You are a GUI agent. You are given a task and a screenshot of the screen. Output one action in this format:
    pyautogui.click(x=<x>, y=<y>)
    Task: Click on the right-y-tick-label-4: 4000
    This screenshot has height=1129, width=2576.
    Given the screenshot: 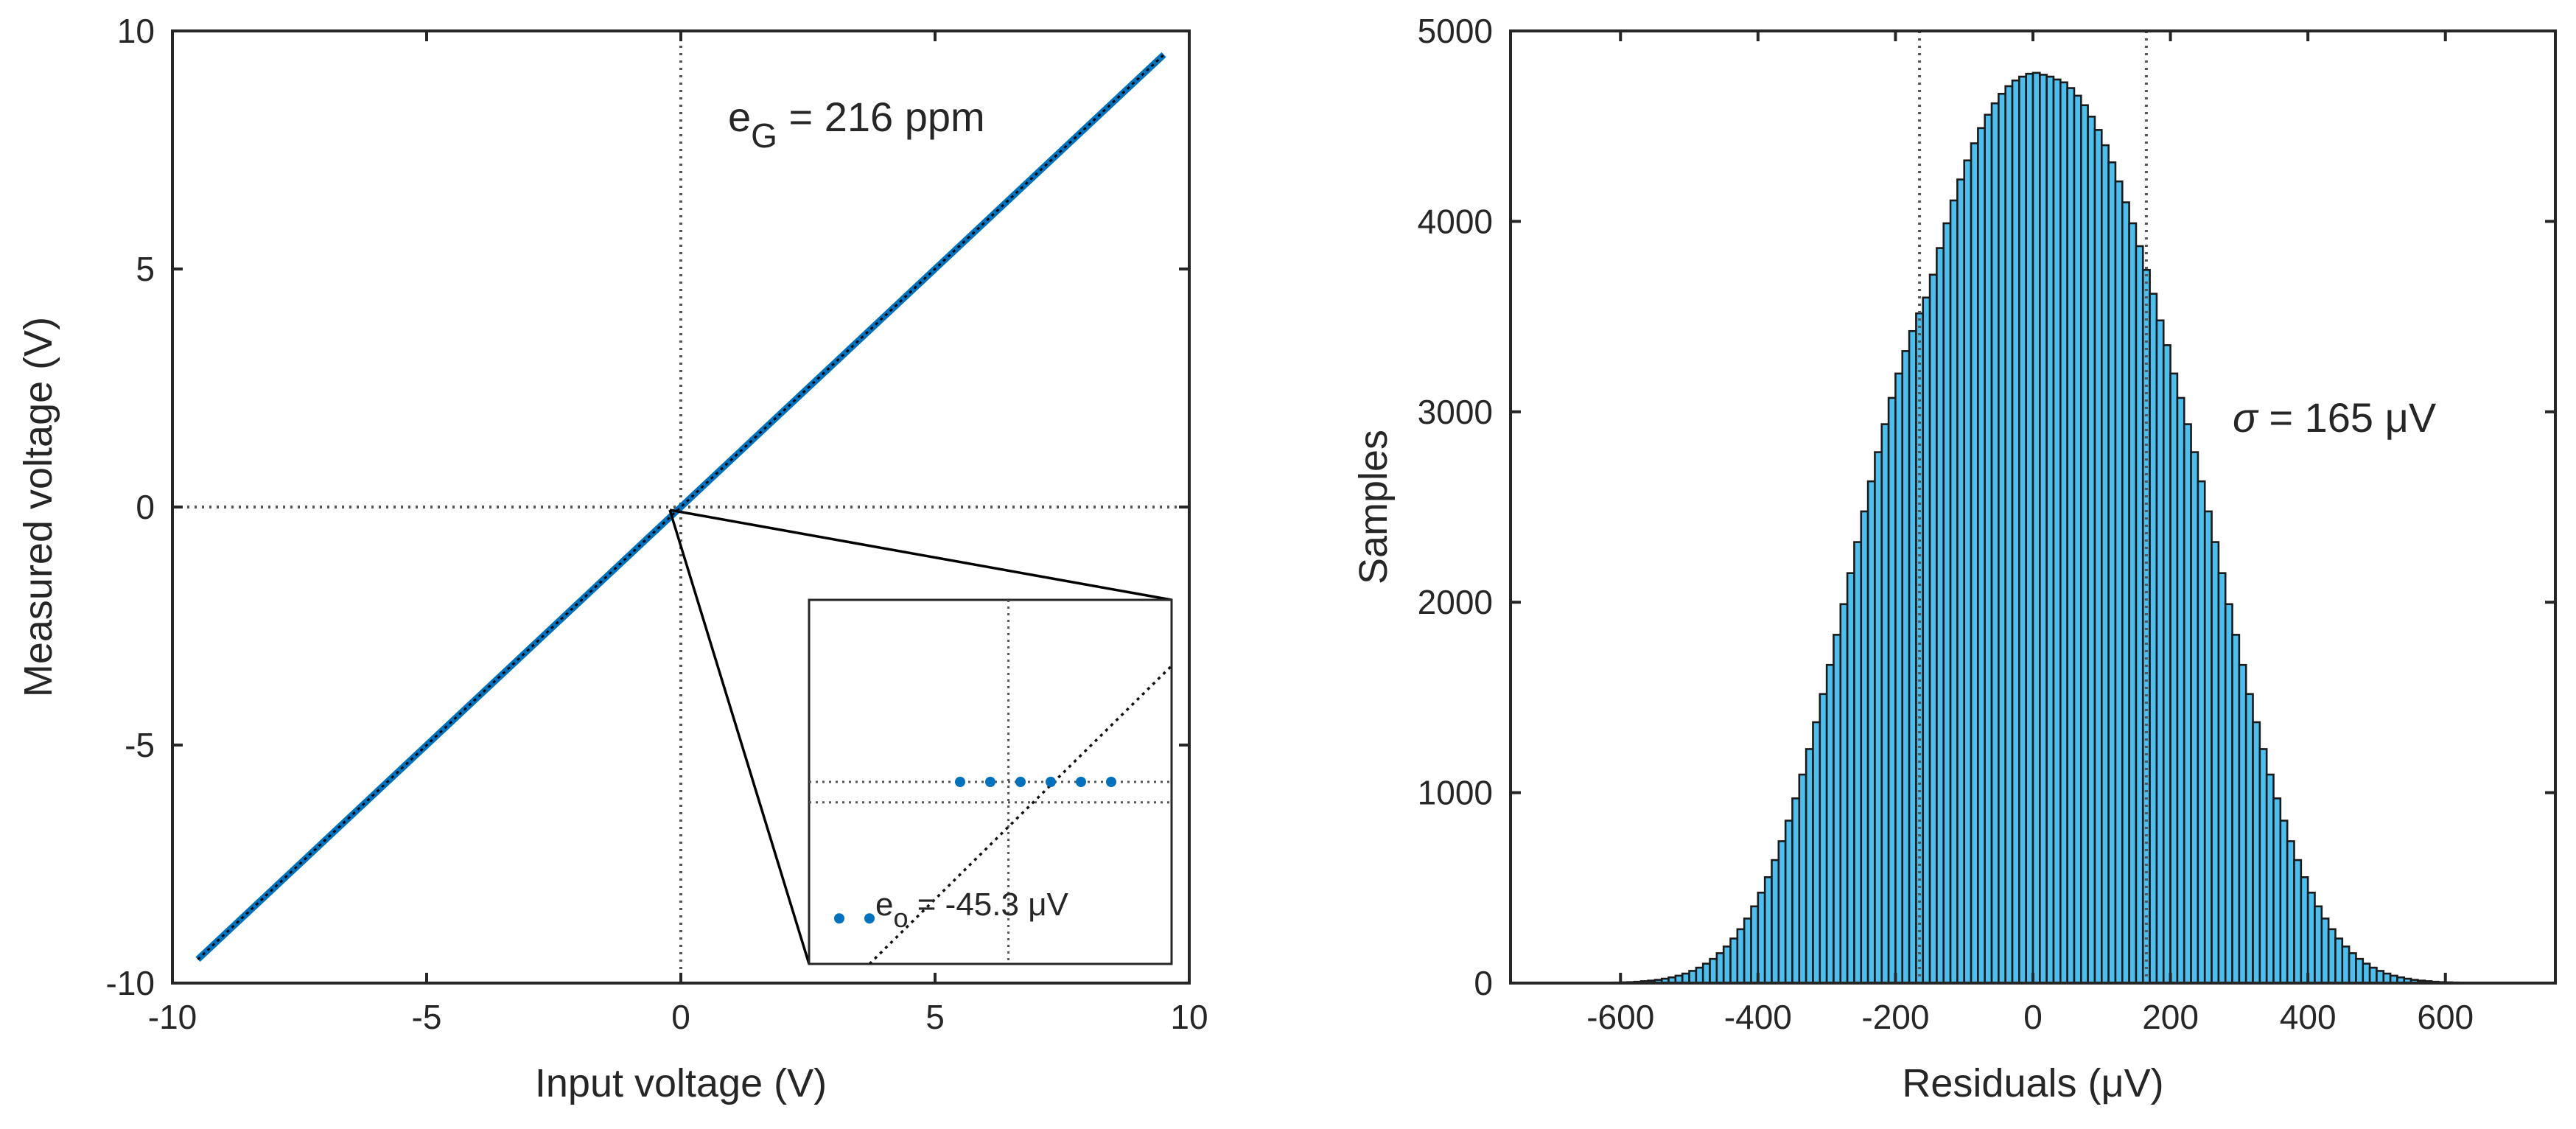 What is the action you would take?
    pyautogui.click(x=1455, y=221)
    